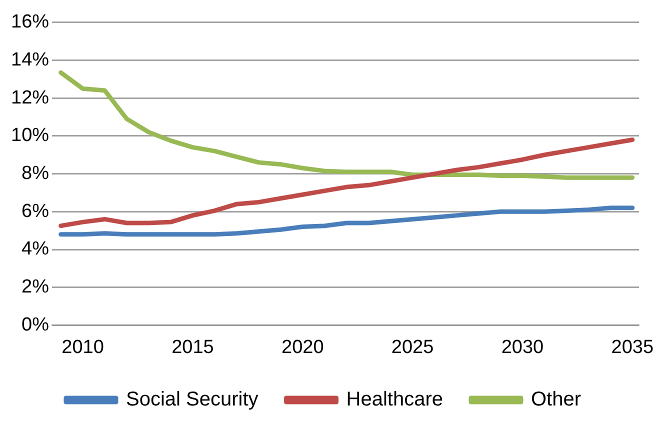 The image size is (665, 428). Describe the element at coordinates (36, 173) in the screenshot. I see `y-tick-label: 8%` at that location.